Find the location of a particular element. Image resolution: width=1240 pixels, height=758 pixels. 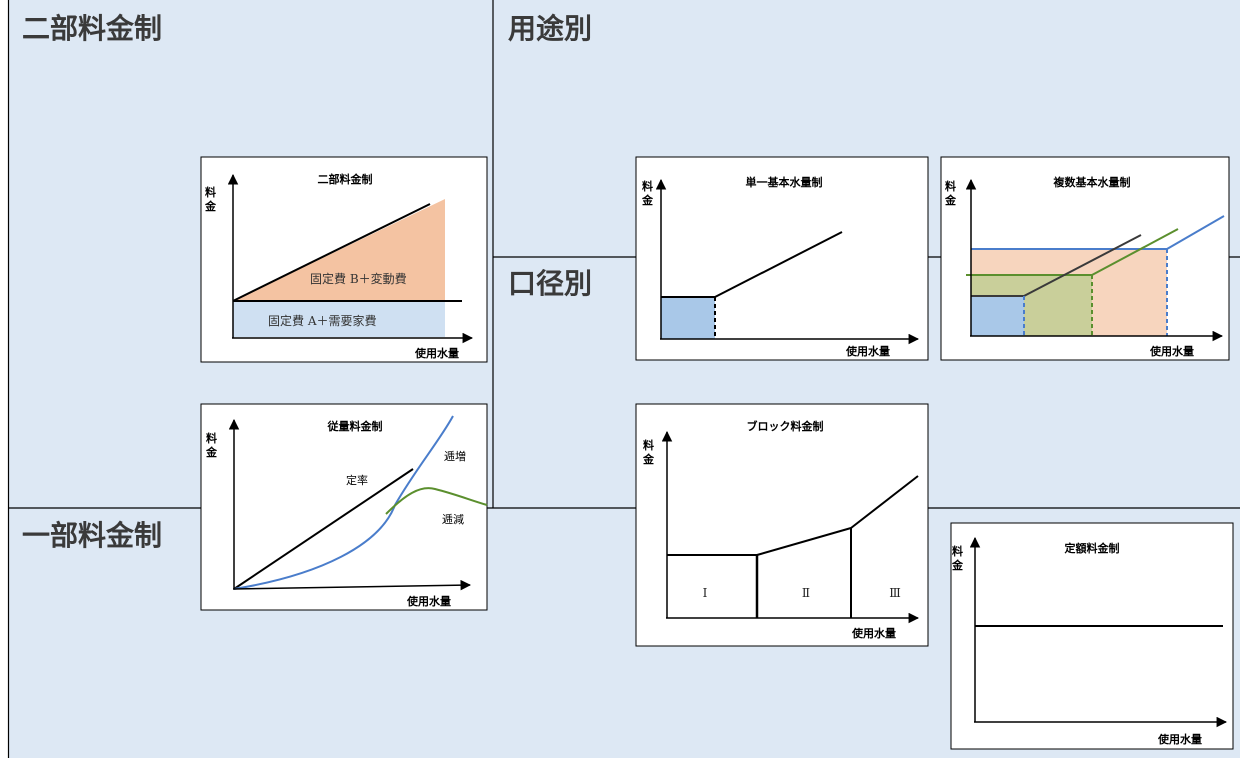

chart-metered-title: 従量料金制 is located at coordinates (355, 426).